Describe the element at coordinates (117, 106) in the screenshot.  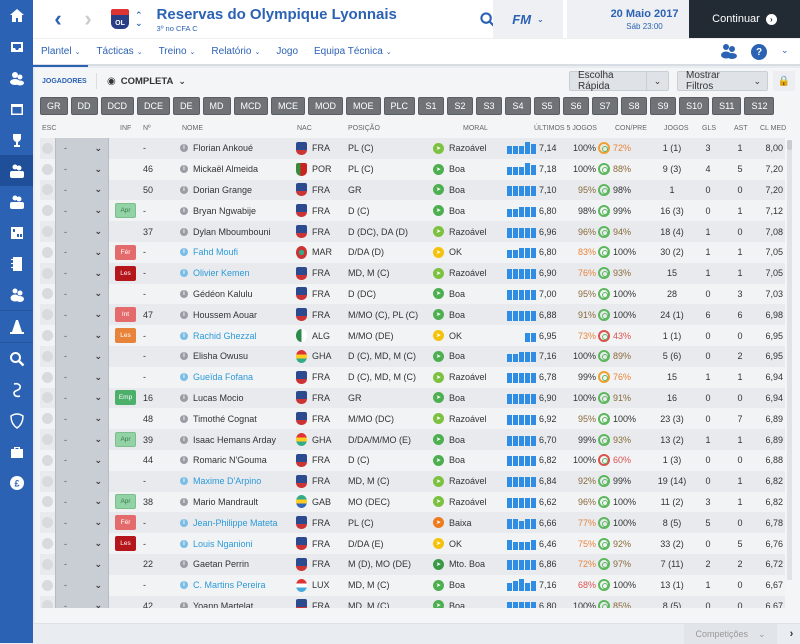
I see `position-filter-dcd: DCD` at that location.